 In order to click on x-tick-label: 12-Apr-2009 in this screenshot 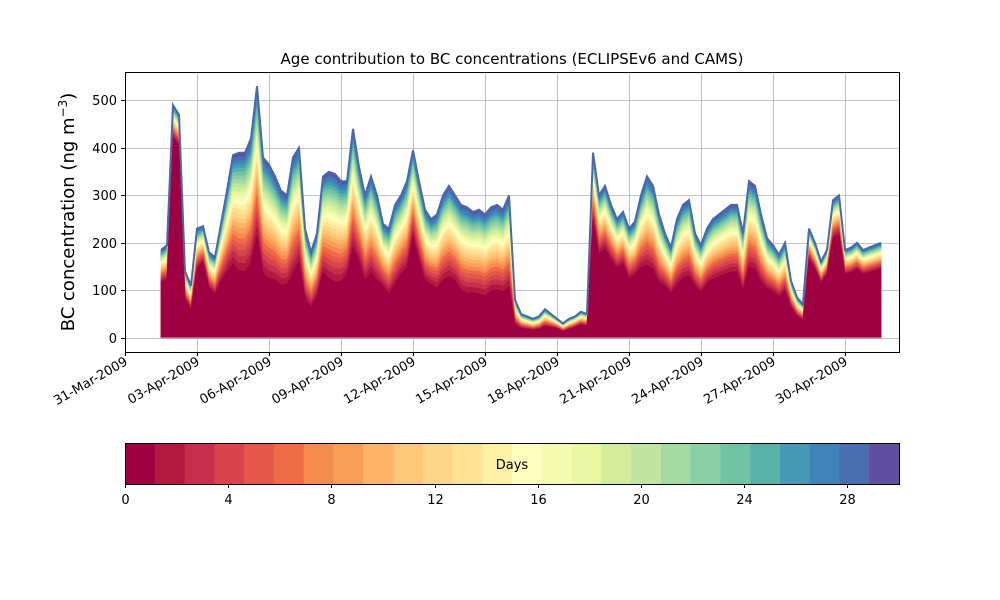, I will do `click(379, 380)`.